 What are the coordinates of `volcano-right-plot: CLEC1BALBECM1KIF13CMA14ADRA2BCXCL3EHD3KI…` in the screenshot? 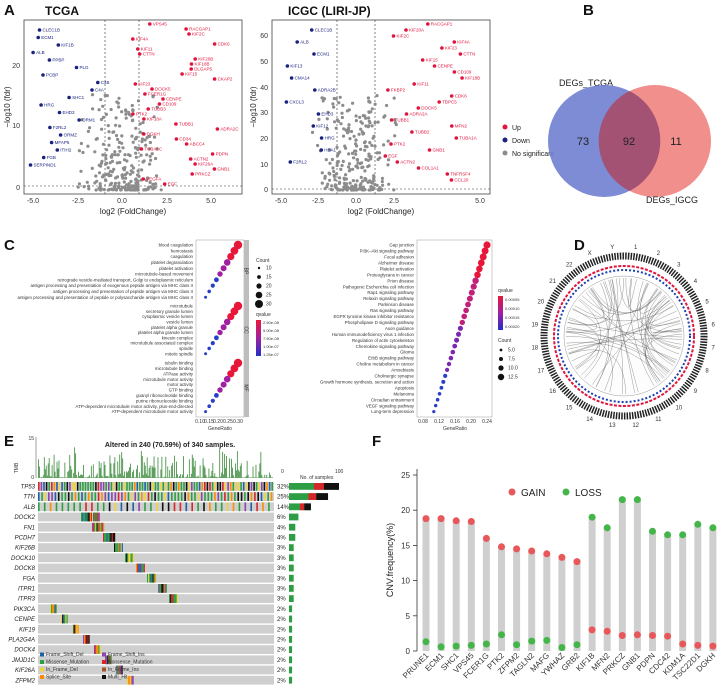 It's located at (370, 117).